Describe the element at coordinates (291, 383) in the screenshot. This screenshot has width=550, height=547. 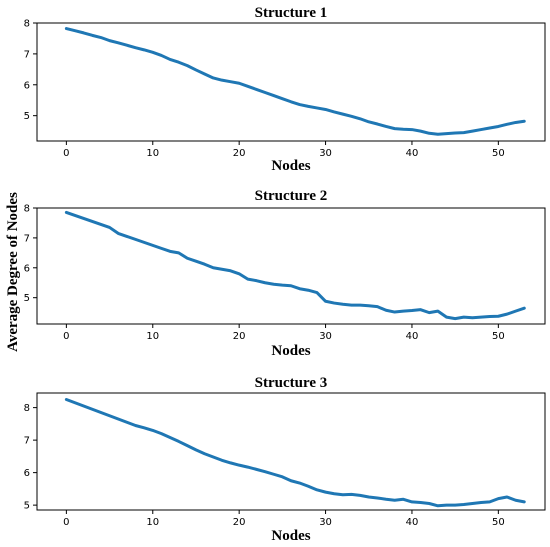
I see `subplot-title: Structure 3` at that location.